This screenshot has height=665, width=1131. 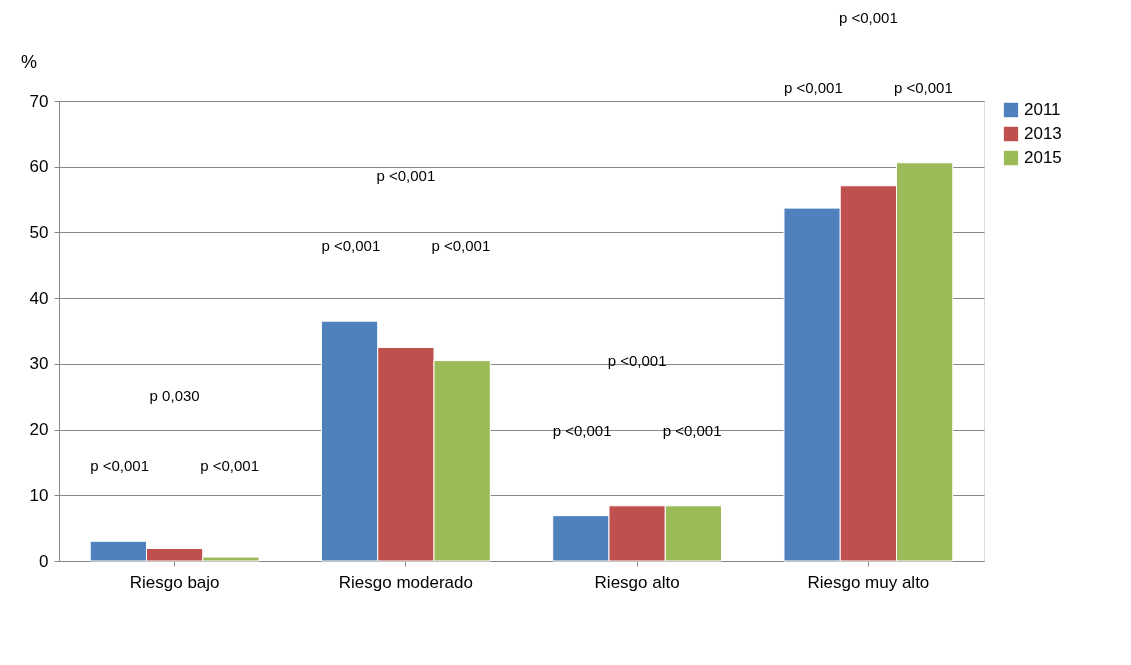 What do you see at coordinates (868, 582) in the screenshot?
I see `x-tick-label: Riesgo muy alto` at bounding box center [868, 582].